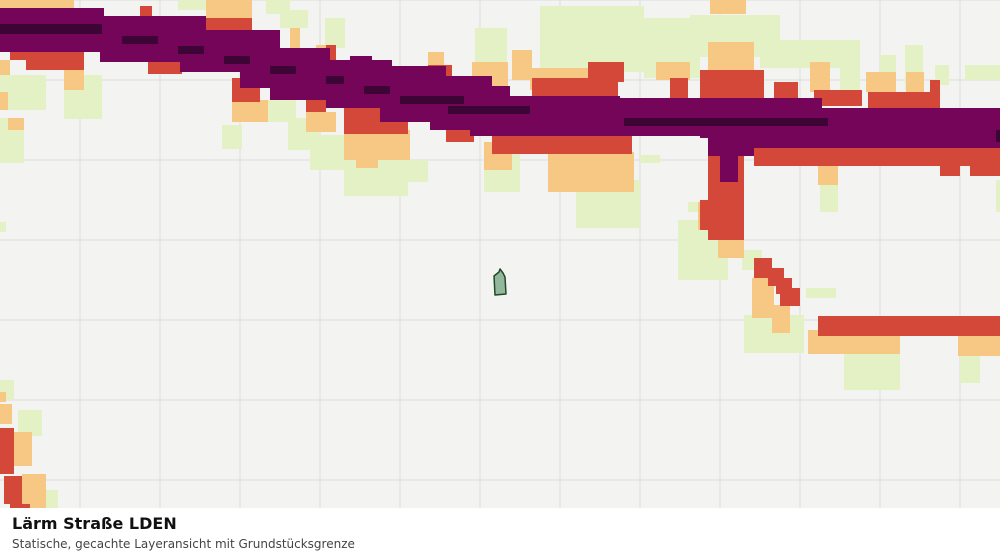 This screenshot has width=1000, height=560. Describe the element at coordinates (500, 282) in the screenshot. I see `parcel-boundary` at that location.